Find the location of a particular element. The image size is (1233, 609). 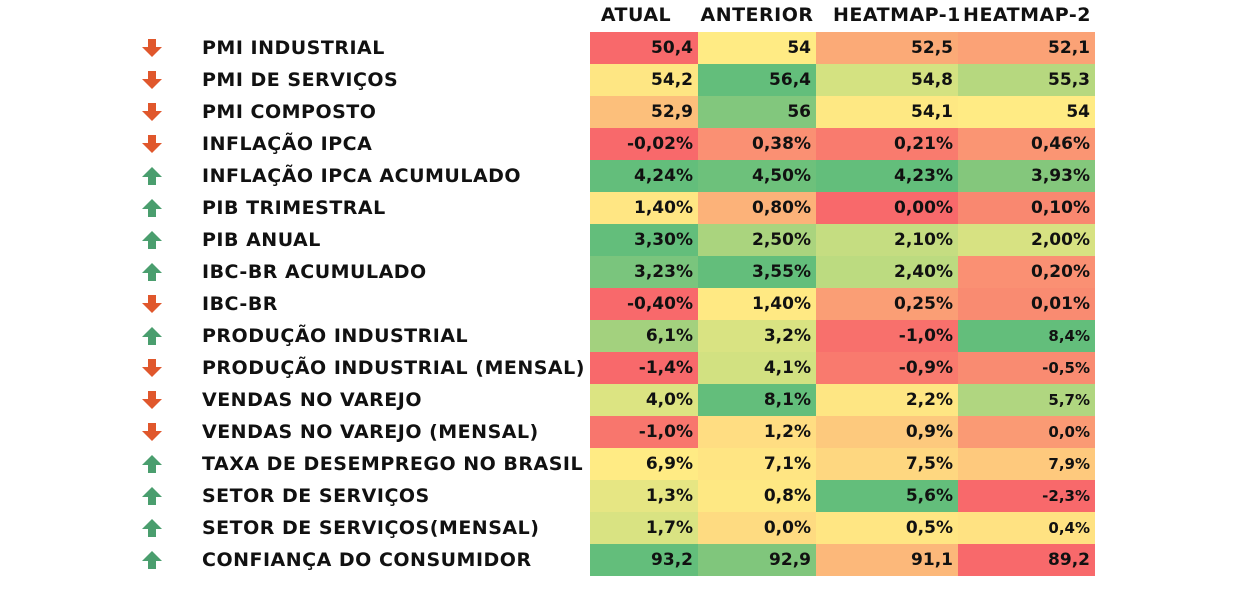

value-cell-anterior: 3,55% is located at coordinates (757, 272).